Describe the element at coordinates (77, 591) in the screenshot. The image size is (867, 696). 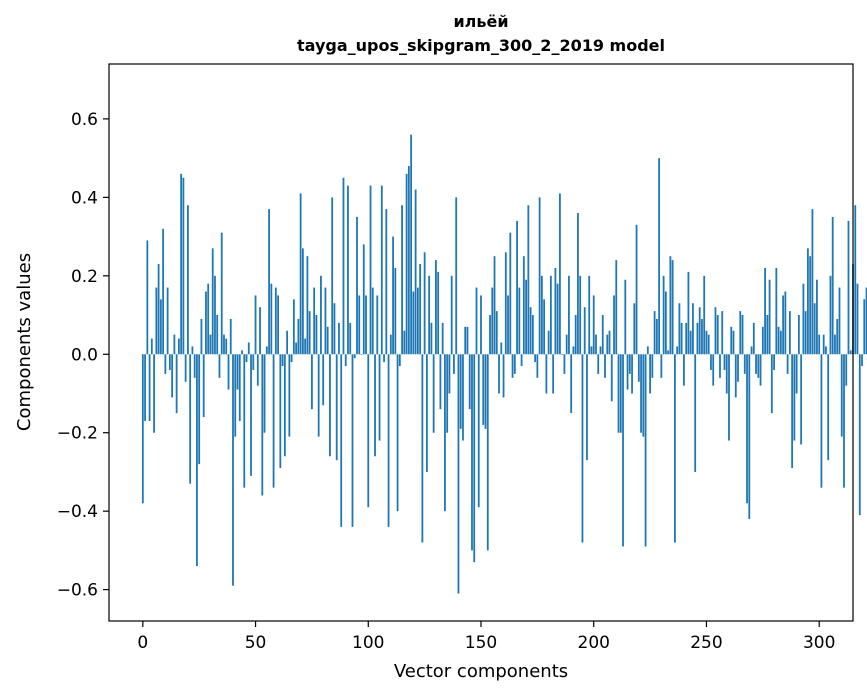
I see `y-tick-label: −0.6` at that location.